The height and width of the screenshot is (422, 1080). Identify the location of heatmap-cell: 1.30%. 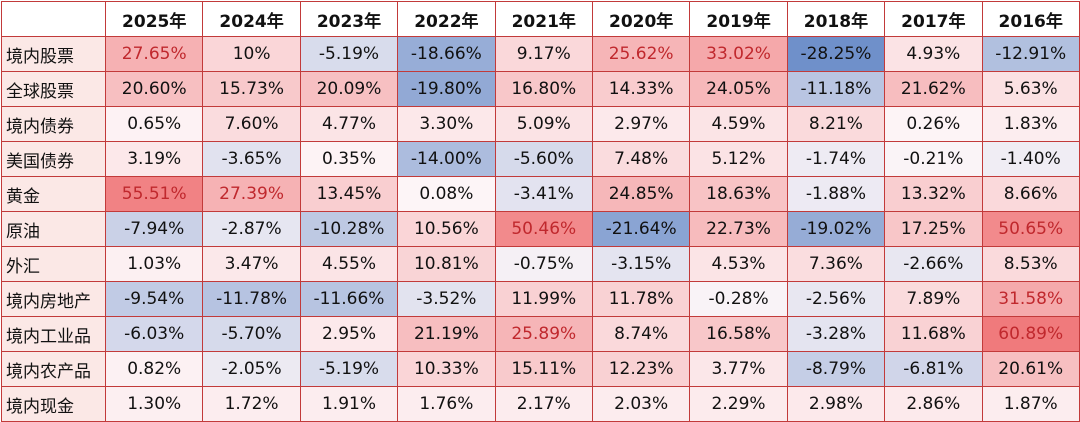
(154, 404).